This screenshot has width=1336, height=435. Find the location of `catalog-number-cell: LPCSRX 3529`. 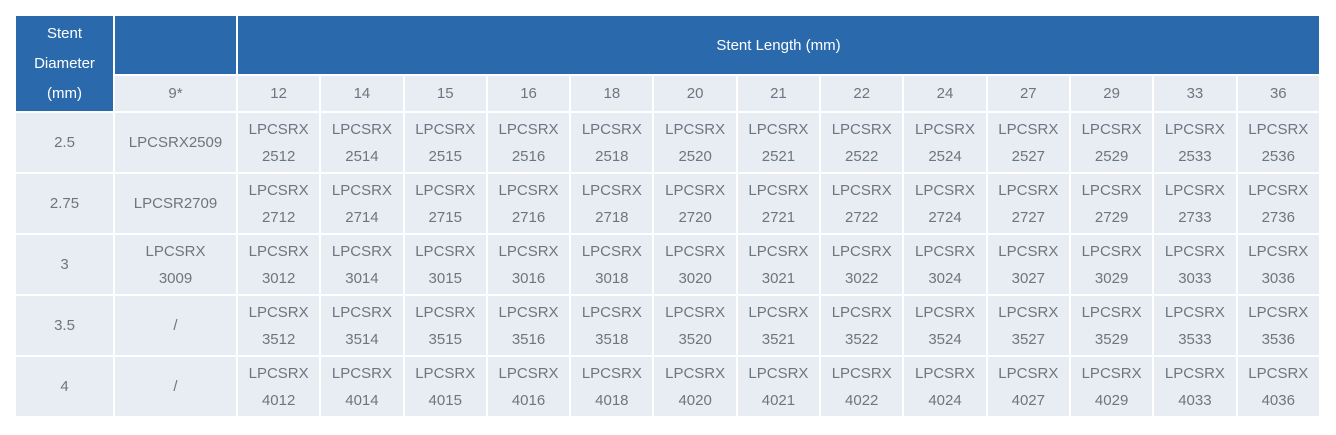

catalog-number-cell: LPCSRX 3529 is located at coordinates (1111, 325).